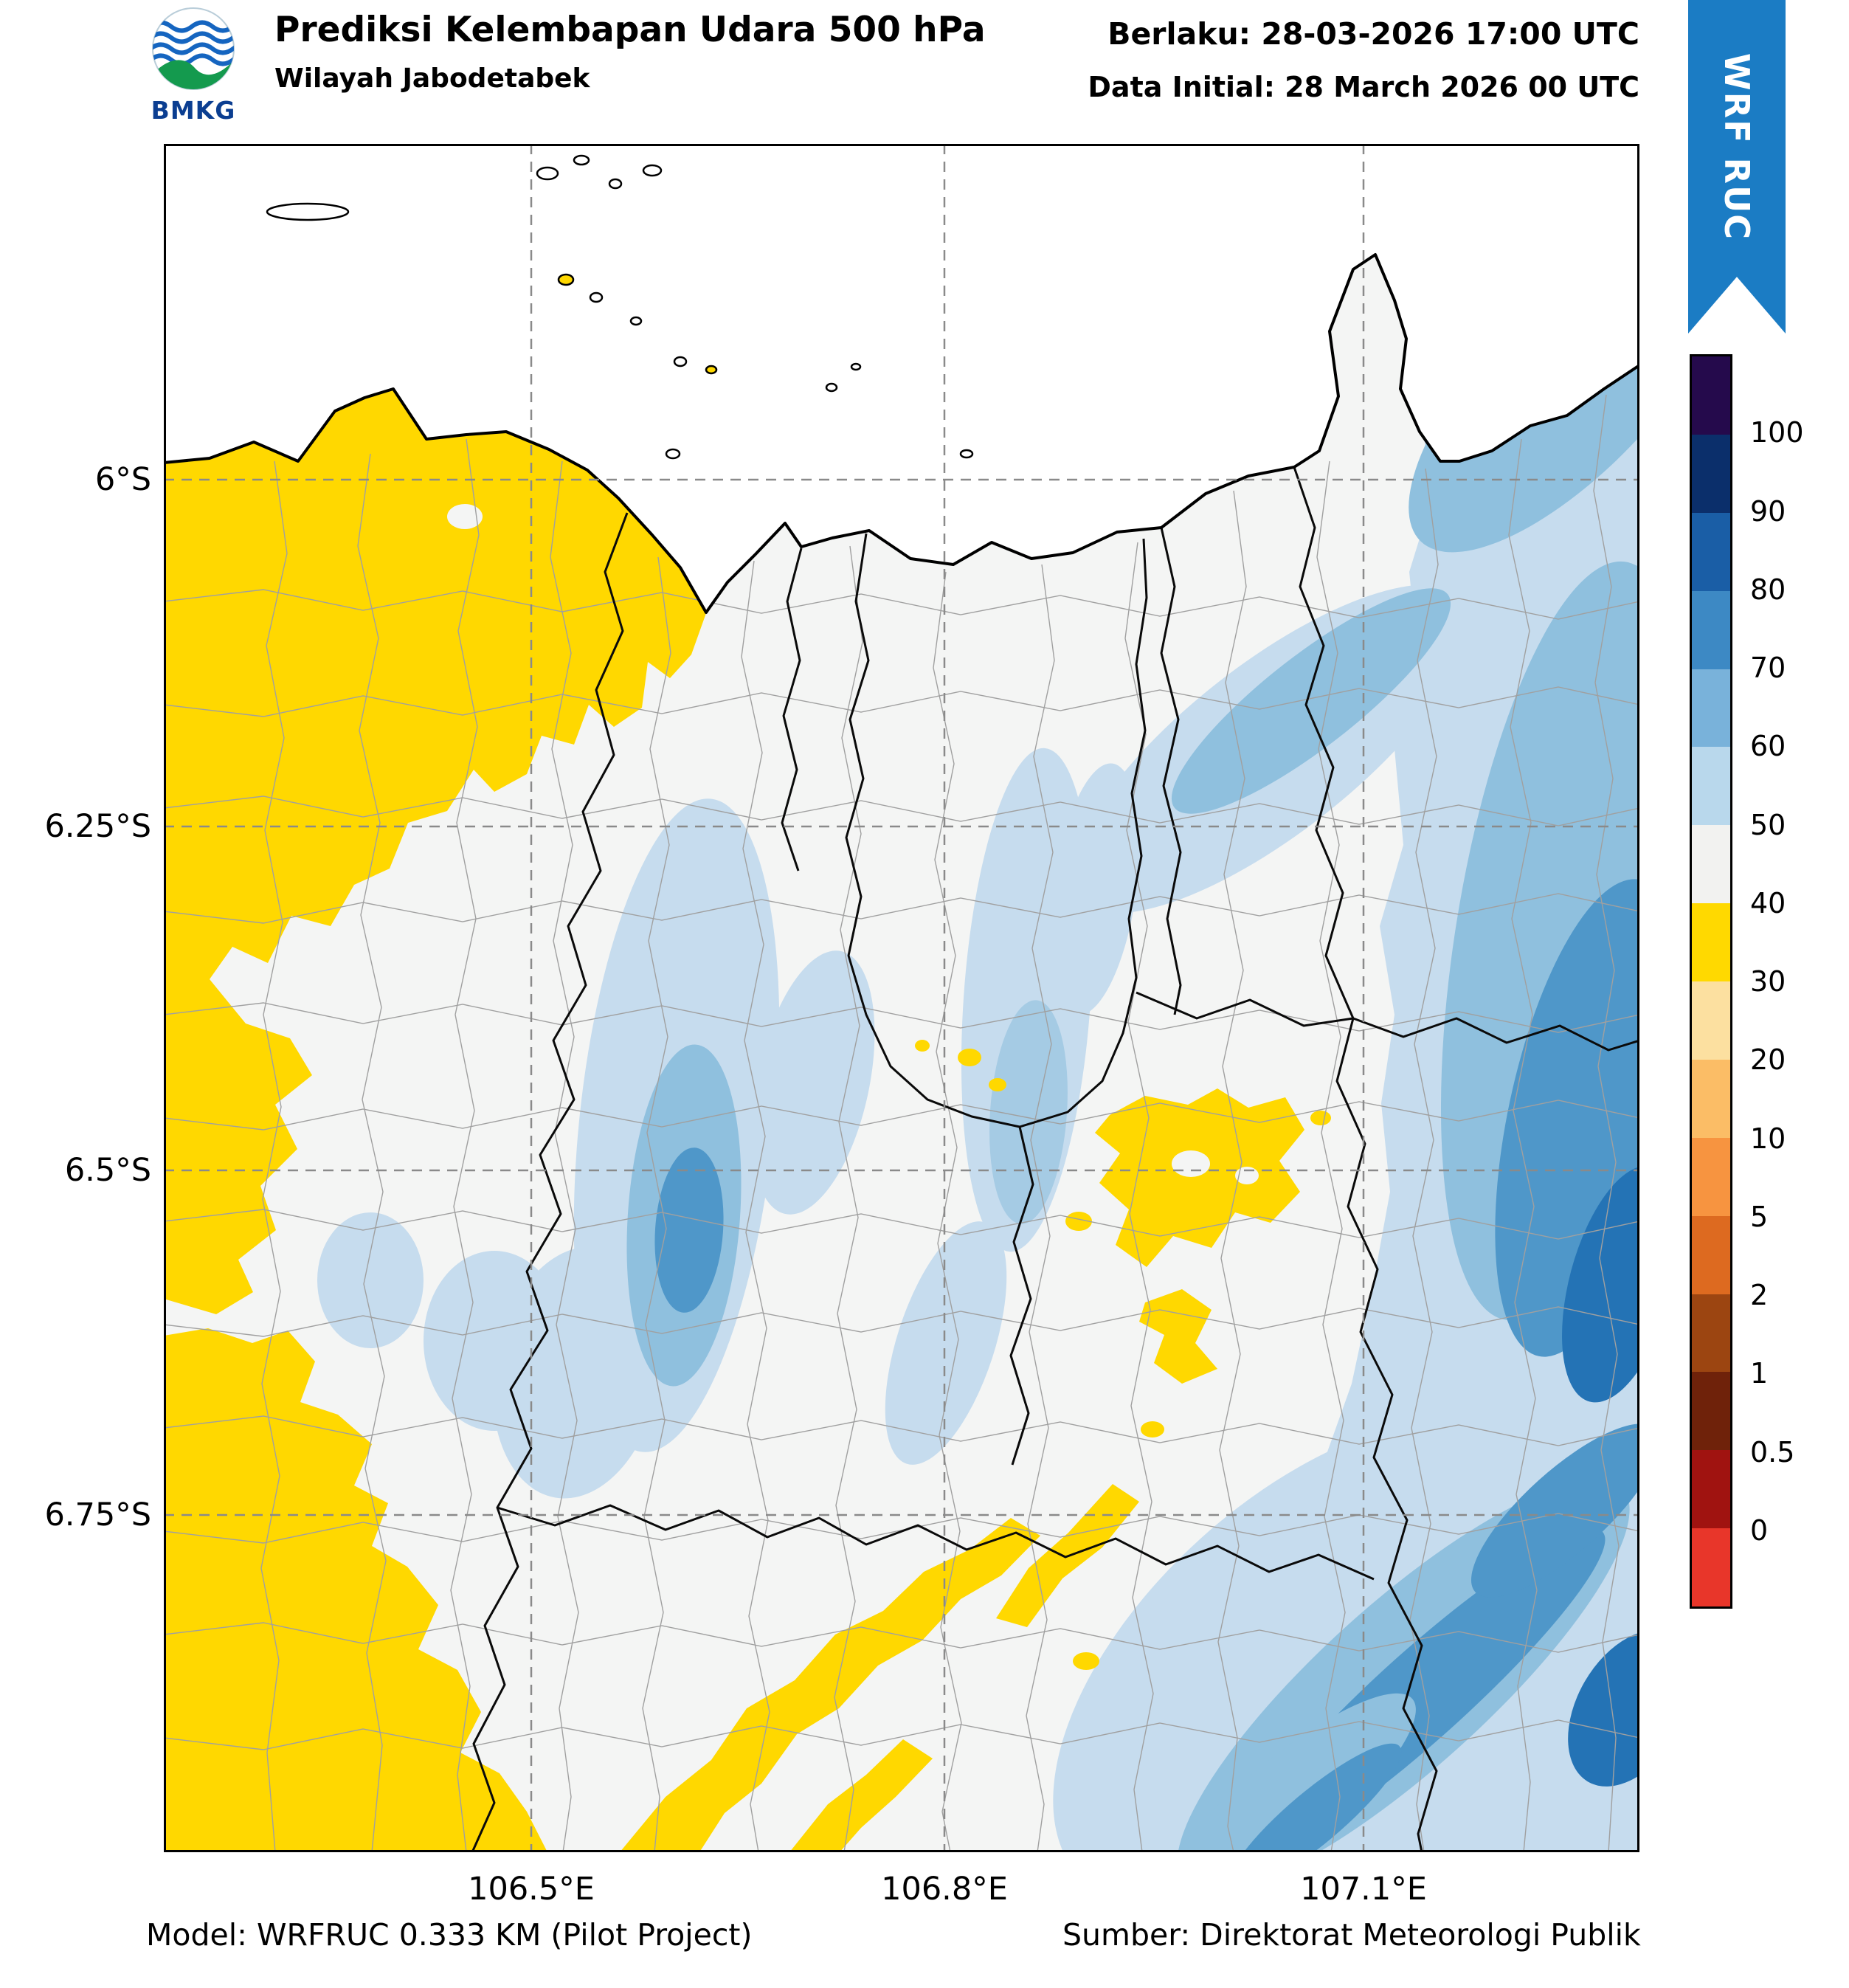 The width and height of the screenshot is (1849, 1988). Describe the element at coordinates (1363, 1889) in the screenshot. I see `x-tick-label: 107.1°E` at that location.